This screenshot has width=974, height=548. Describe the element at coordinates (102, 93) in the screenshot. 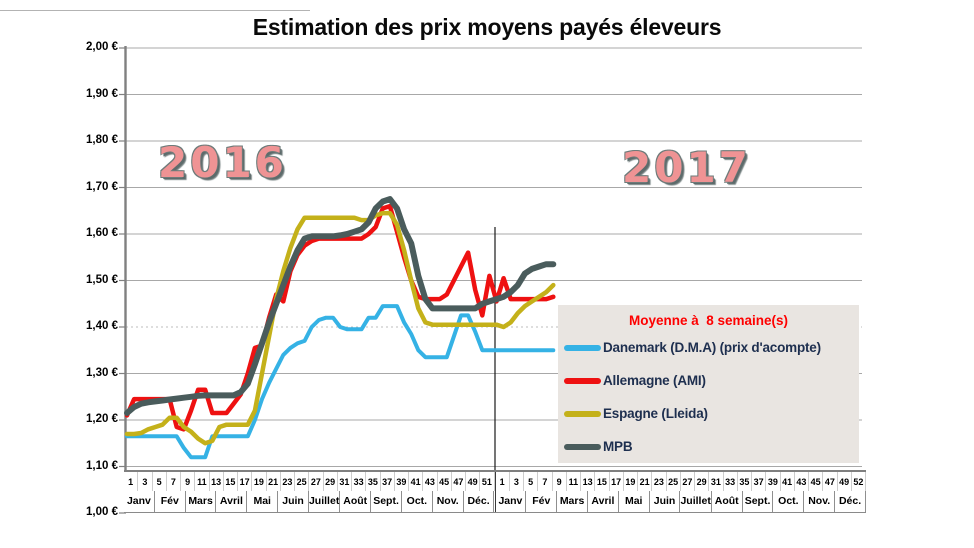

I see `y-tick-label: 1,90 €` at that location.